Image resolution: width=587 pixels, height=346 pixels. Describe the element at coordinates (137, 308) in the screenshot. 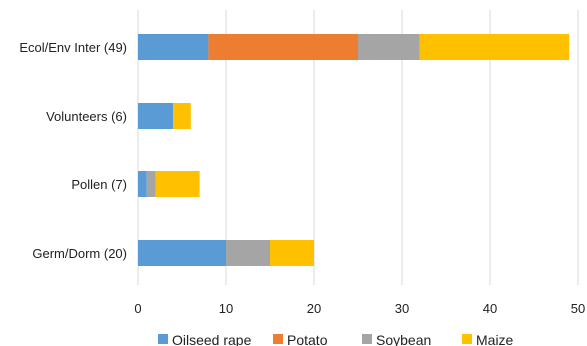

I see `x-tick-label: 0` at that location.